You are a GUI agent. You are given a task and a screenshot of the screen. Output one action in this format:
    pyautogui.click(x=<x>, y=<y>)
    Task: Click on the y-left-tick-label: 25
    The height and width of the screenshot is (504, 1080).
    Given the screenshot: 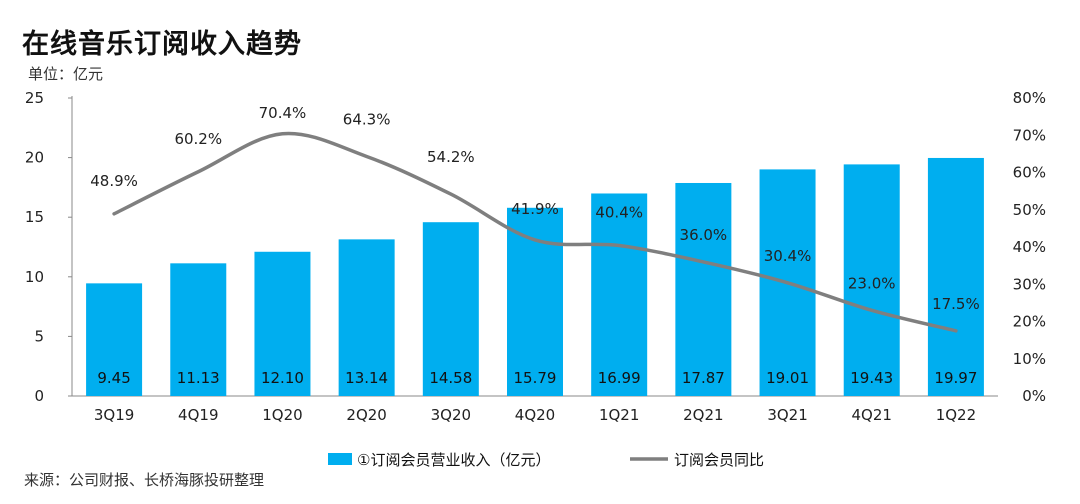 What is the action you would take?
    pyautogui.click(x=34, y=98)
    